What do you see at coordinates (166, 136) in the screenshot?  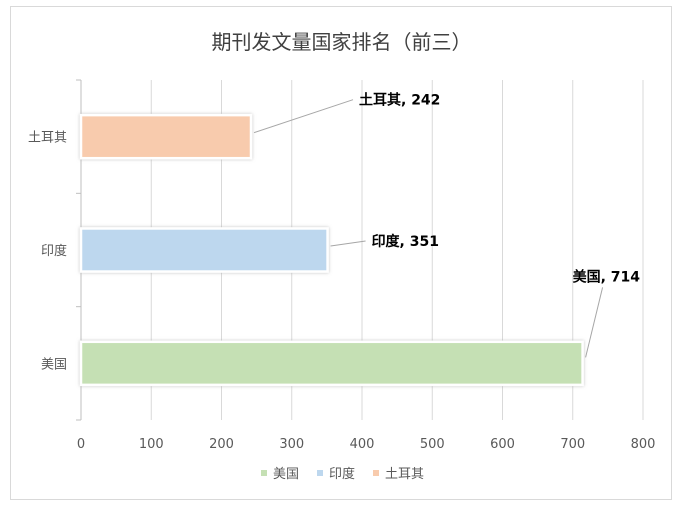 I see `bar-土耳其` at bounding box center [166, 136].